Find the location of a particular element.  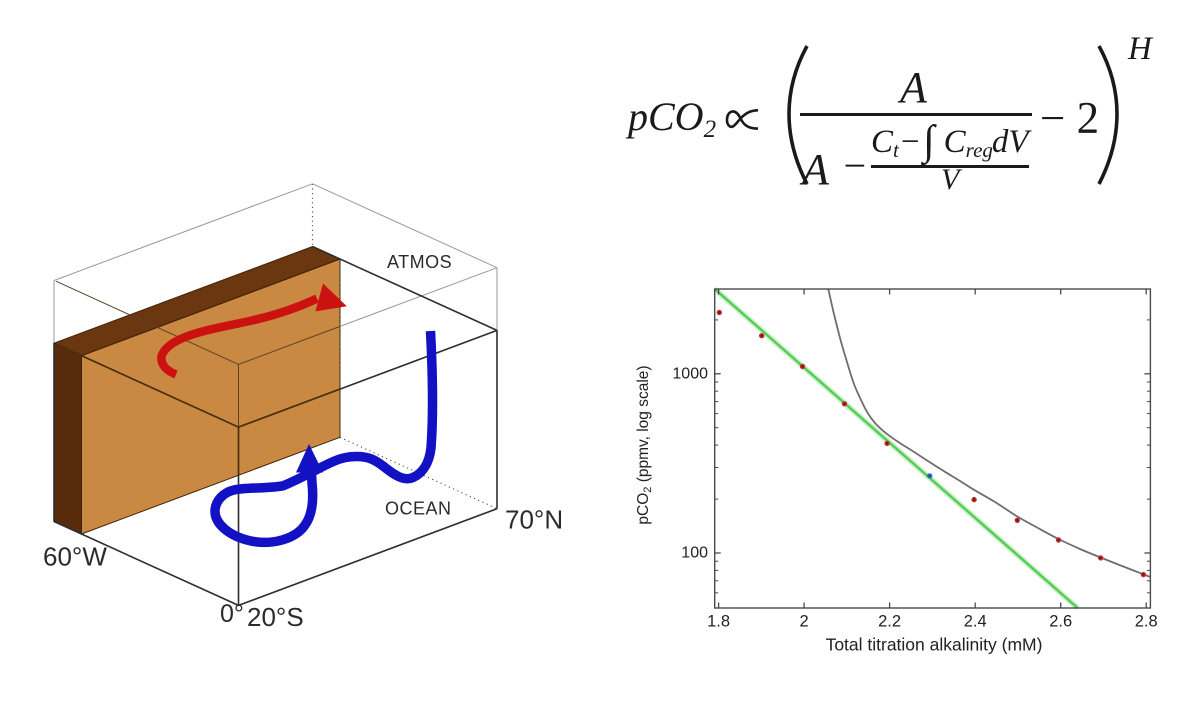

svg-text:Total titration alkalinity (mM: Total titration alkalinity (mM) is located at coordinates (934, 645).